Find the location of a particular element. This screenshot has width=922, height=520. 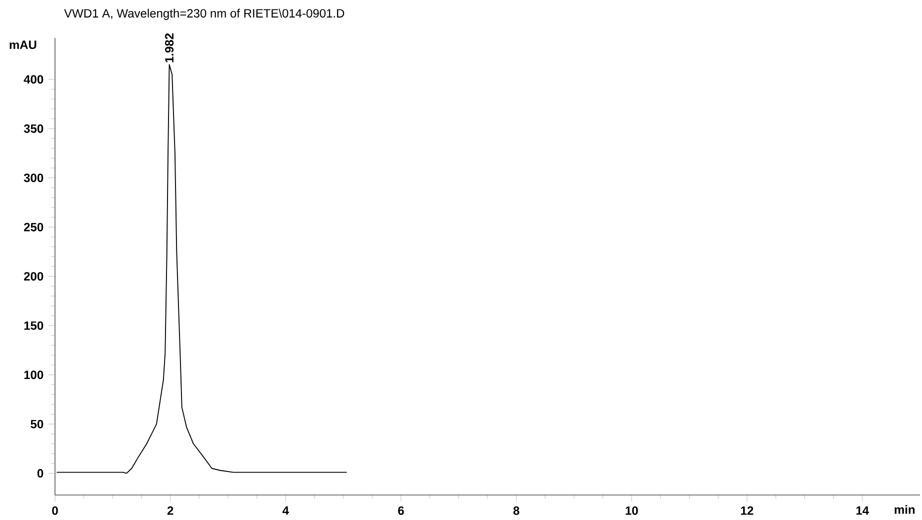

y-tick-label: 0 is located at coordinates (40, 473).